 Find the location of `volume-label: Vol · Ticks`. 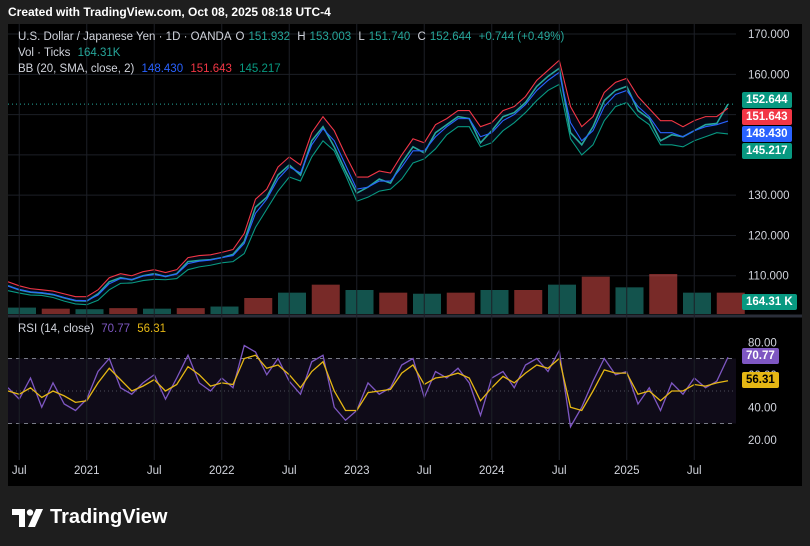

volume-label: Vol · Ticks is located at coordinates (44, 53).